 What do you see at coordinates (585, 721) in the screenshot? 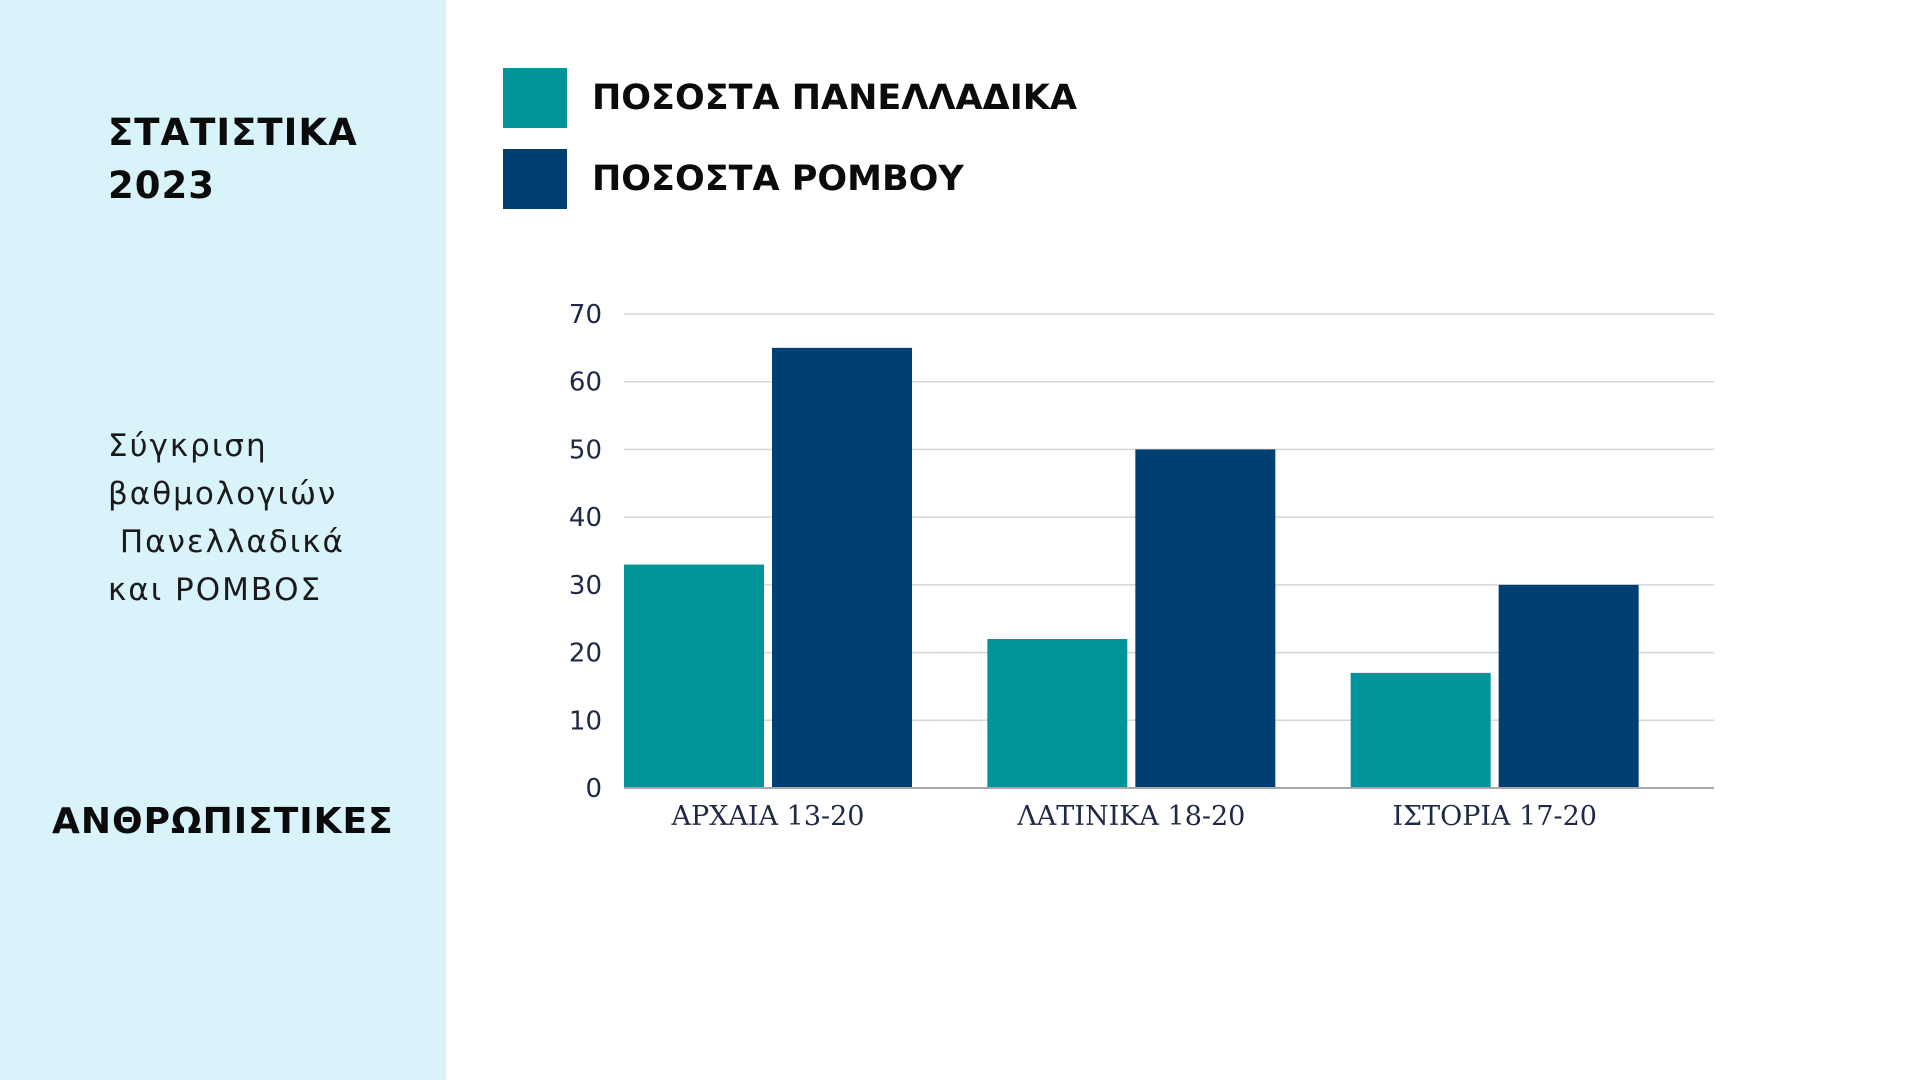
I see `y-tick-label-10: 10` at bounding box center [585, 721].